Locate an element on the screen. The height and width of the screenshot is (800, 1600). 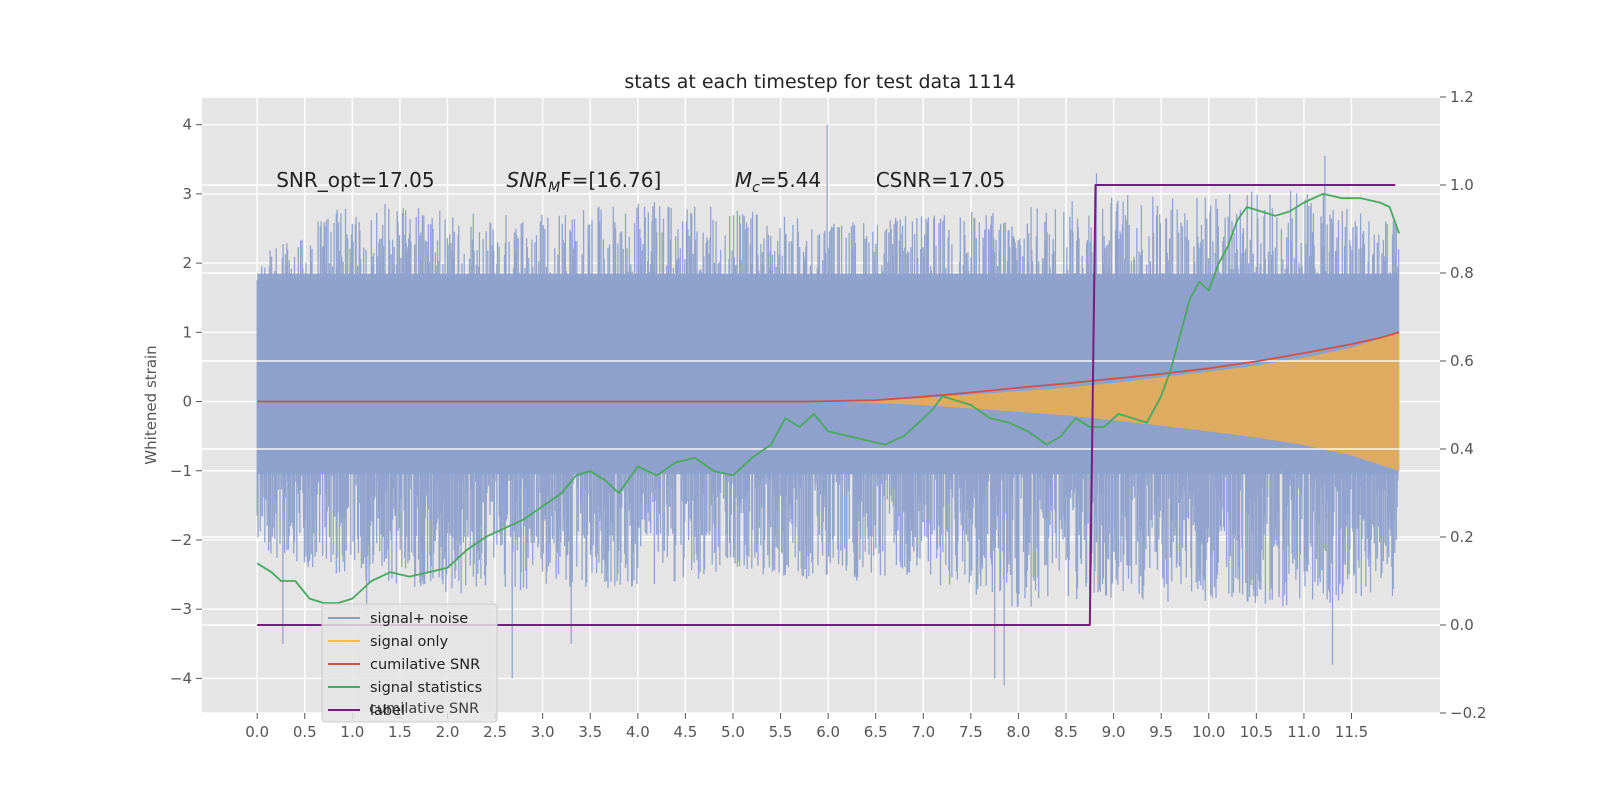
annotation-text: CSNR=17.05 is located at coordinates (941, 180).